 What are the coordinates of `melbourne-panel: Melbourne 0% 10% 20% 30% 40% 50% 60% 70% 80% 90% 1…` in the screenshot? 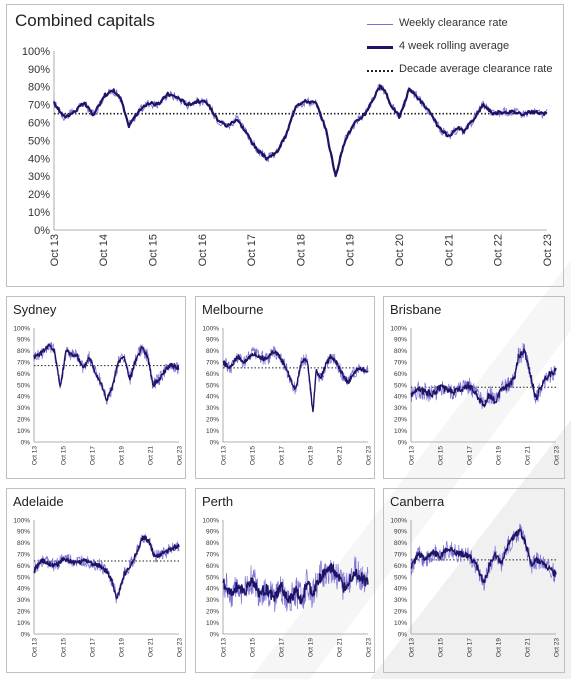 It's located at (285, 387).